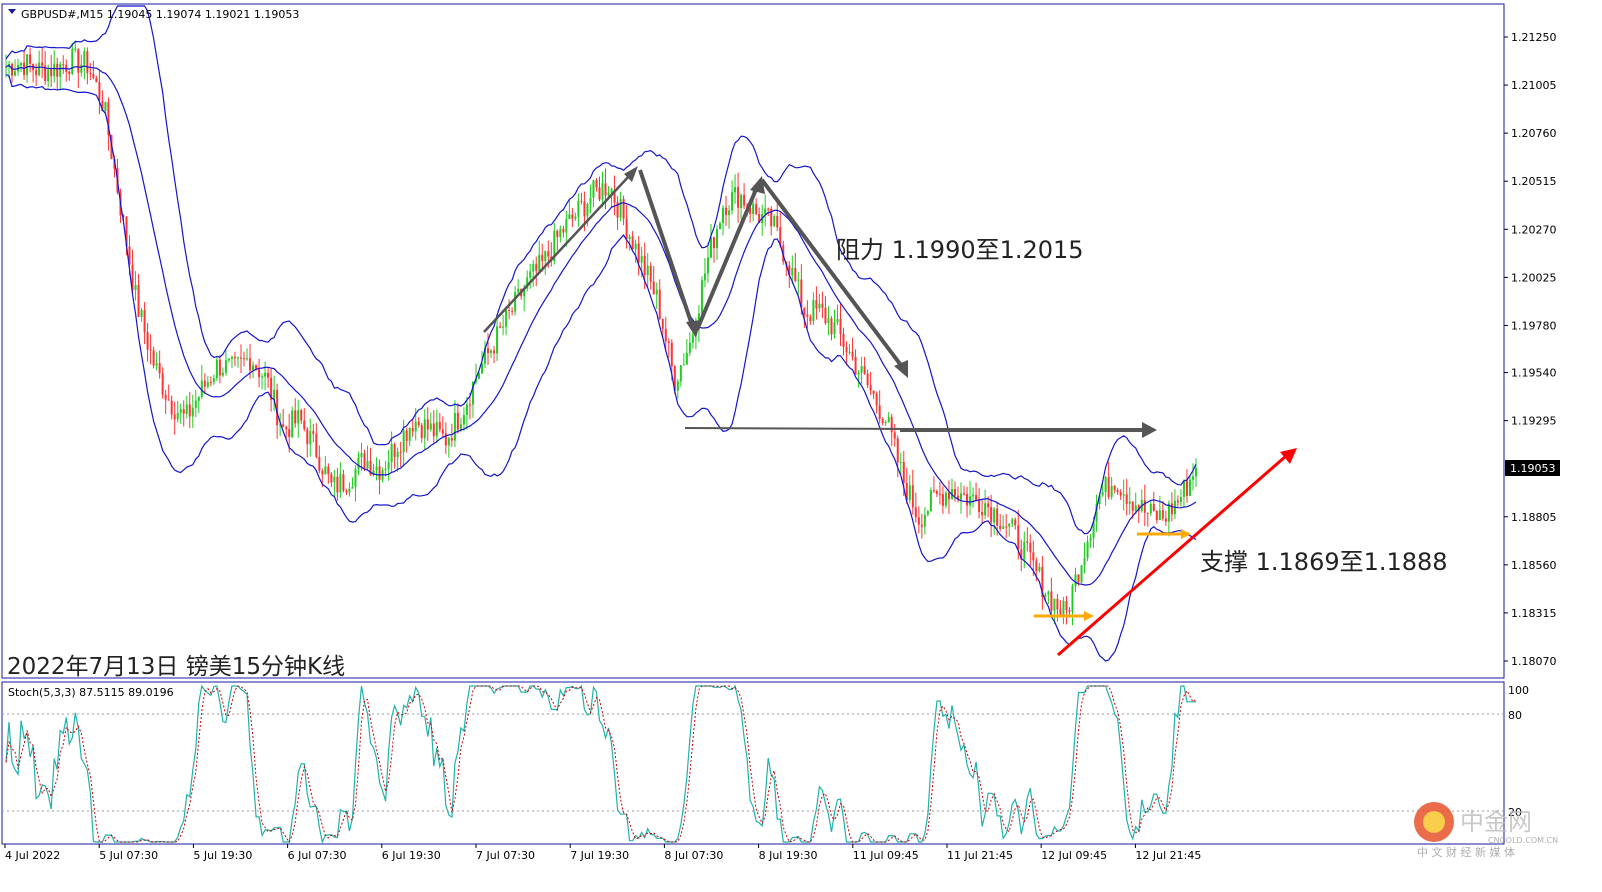 The width and height of the screenshot is (1602, 892). I want to click on time-tick-label: 5 Jul 07:30, so click(128, 855).